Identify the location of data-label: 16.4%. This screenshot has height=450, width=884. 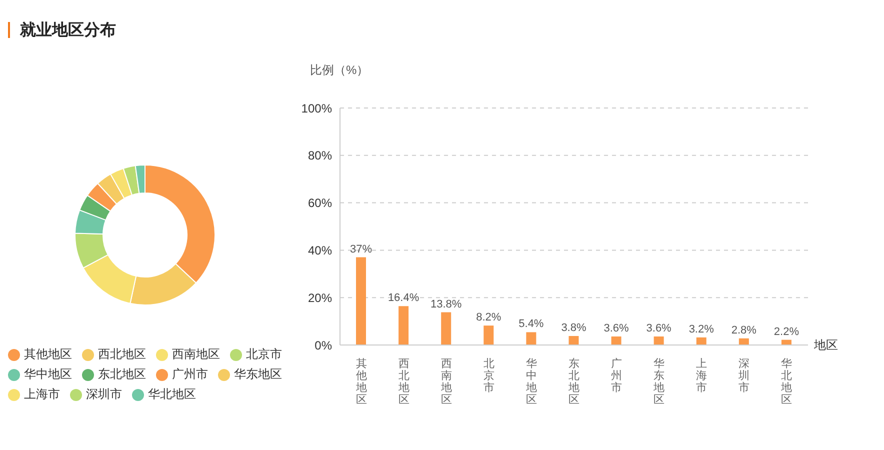
(404, 298).